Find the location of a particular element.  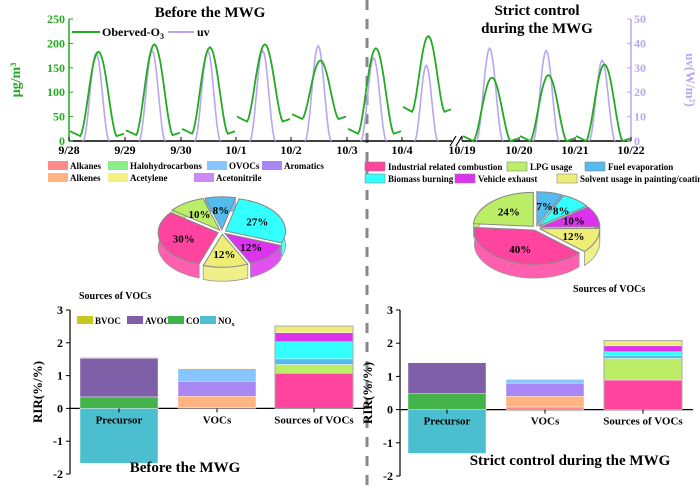

legend-label-uv: uv is located at coordinates (203, 32).